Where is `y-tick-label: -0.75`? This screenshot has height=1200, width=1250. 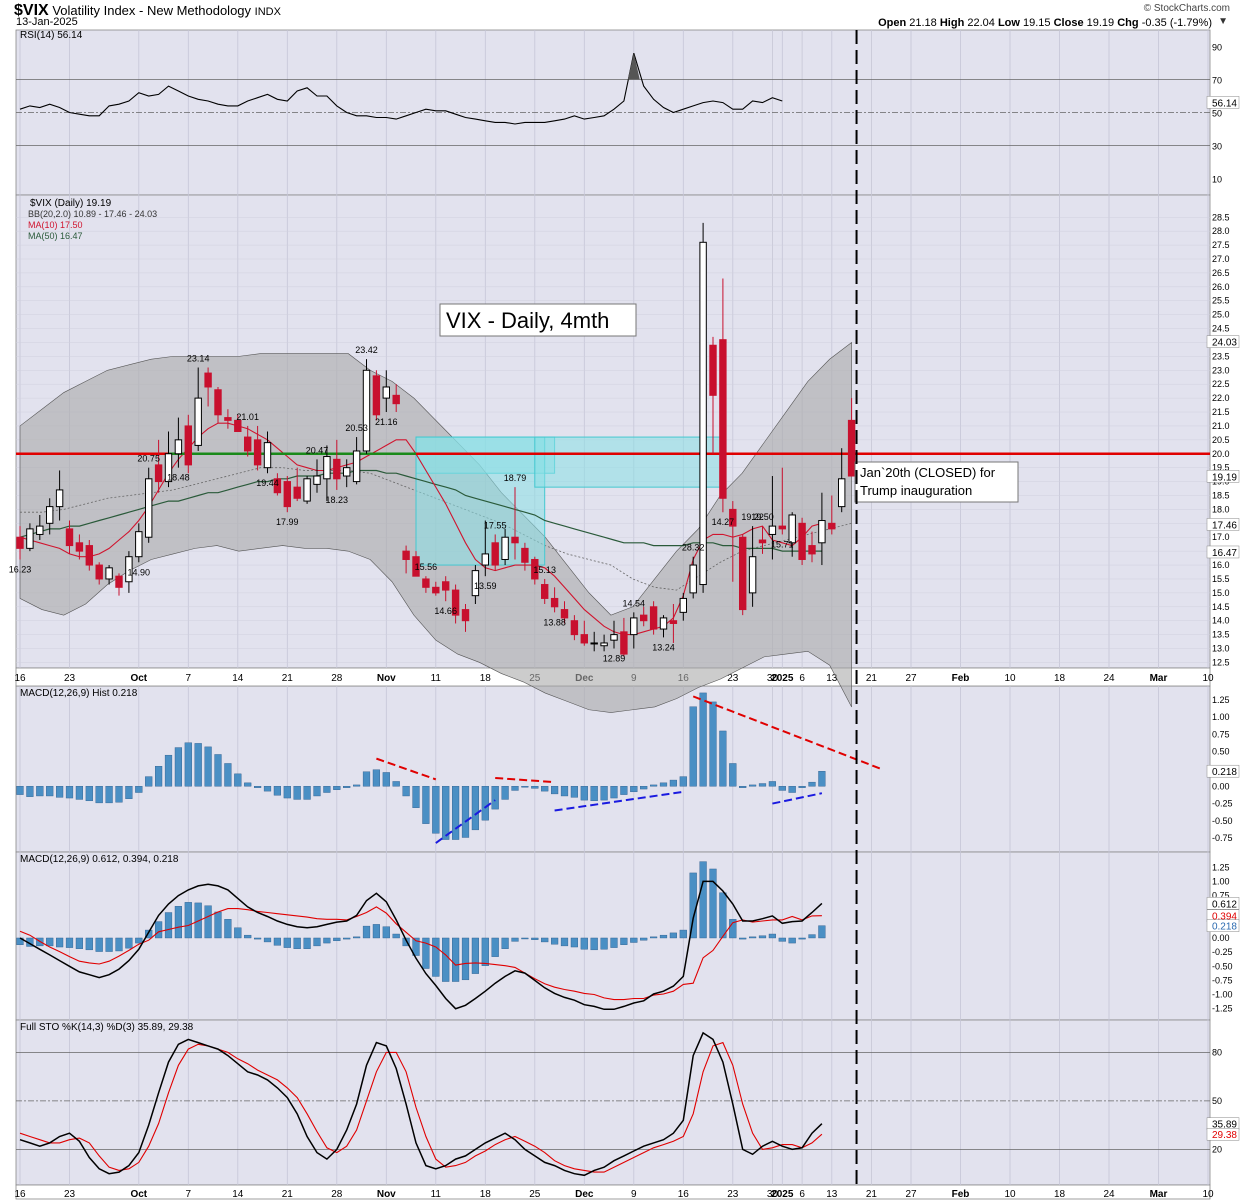 y-tick-label: -0.75 is located at coordinates (1222, 980).